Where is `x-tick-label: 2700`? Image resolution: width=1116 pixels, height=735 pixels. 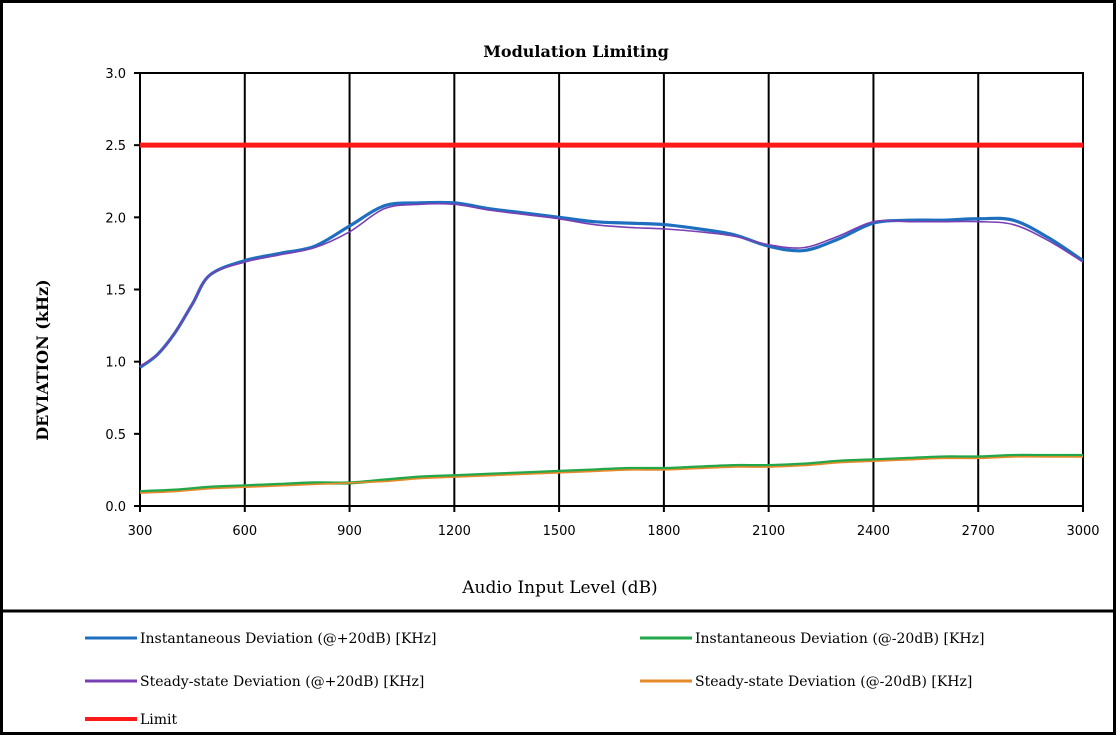
x-tick-label: 2700 is located at coordinates (978, 531).